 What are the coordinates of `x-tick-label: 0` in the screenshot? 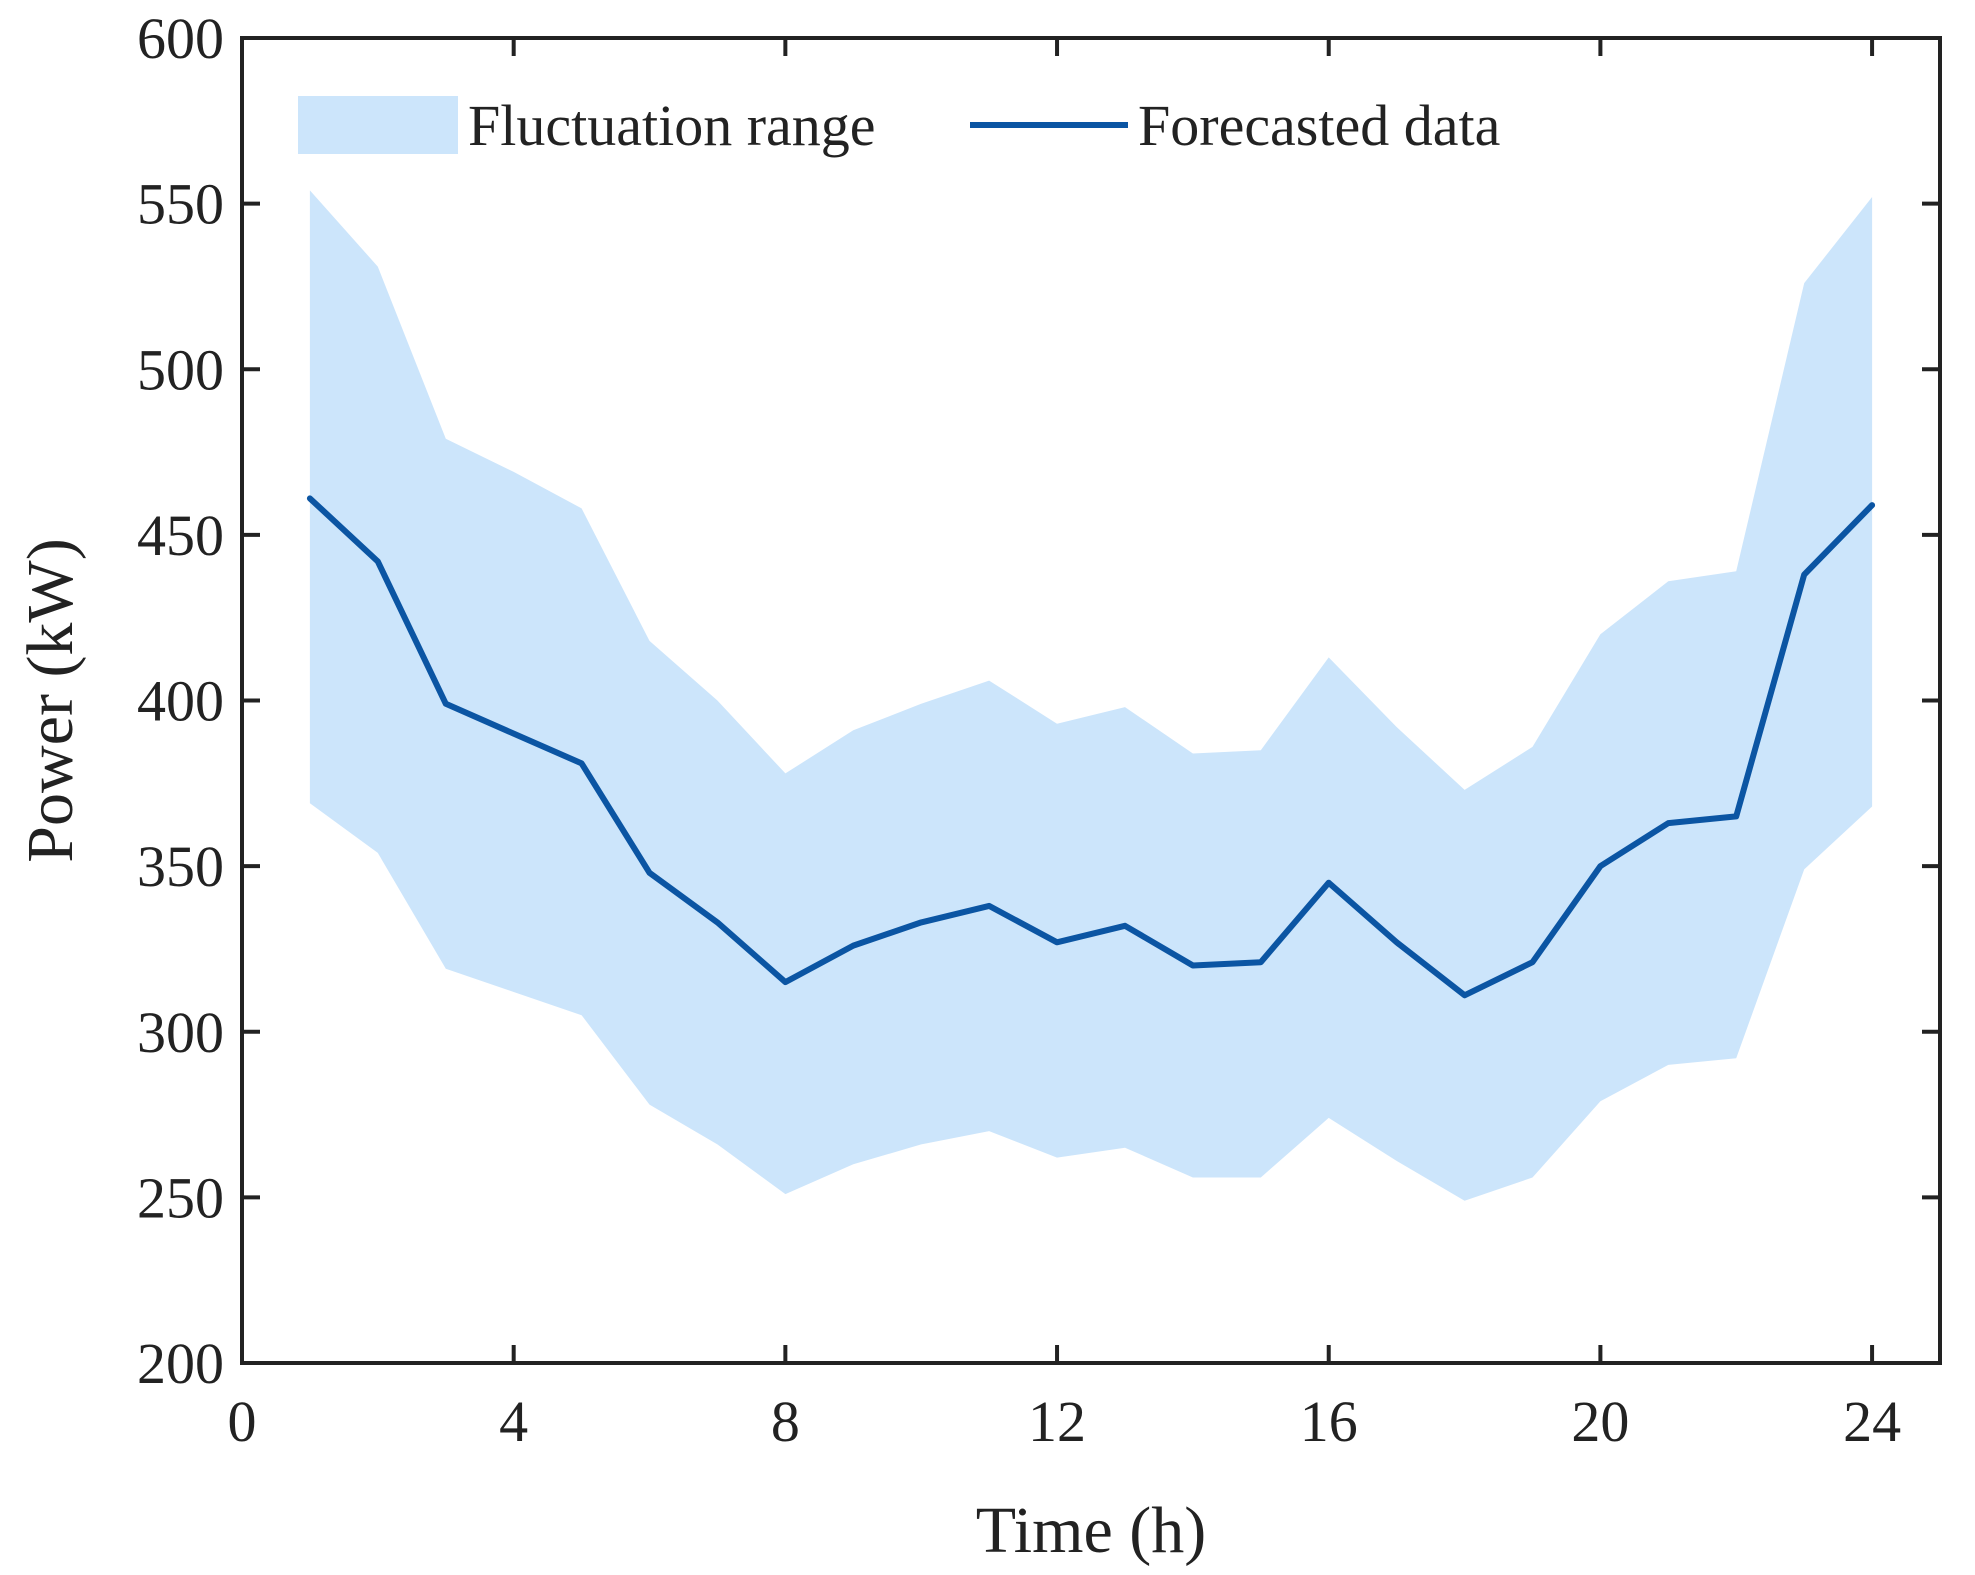 It's located at (242, 1421).